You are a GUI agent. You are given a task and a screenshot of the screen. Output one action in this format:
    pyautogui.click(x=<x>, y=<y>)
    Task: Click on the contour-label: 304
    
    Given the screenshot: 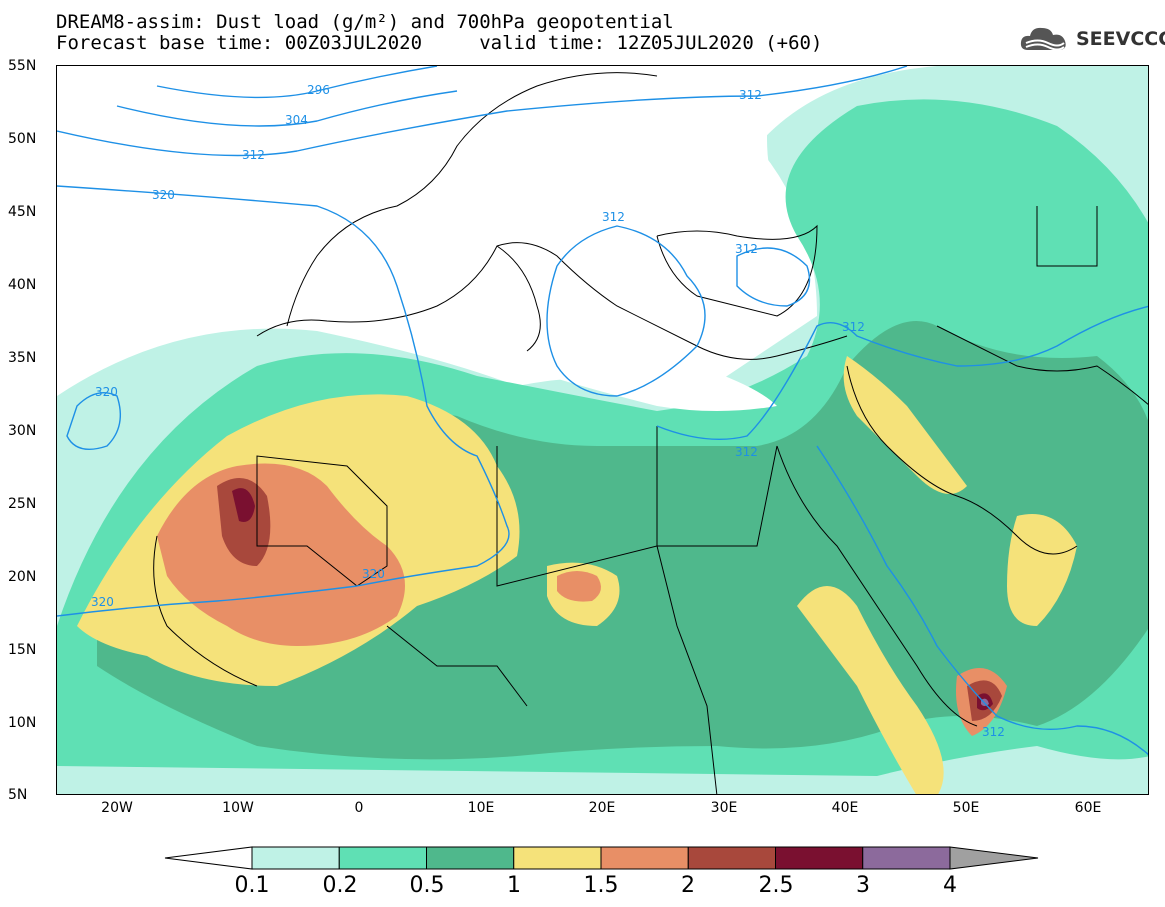 What is the action you would take?
    pyautogui.click(x=296, y=120)
    